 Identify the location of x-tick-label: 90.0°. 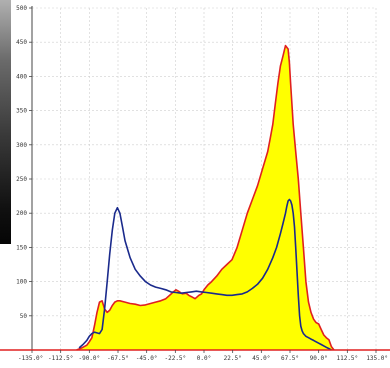
(319, 358).